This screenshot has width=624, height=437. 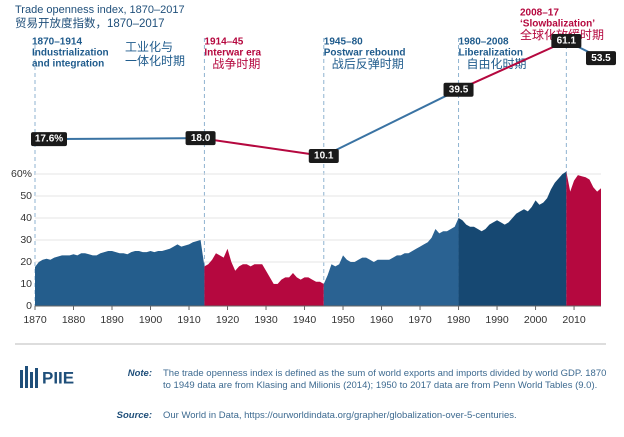 What do you see at coordinates (536, 320) in the screenshot?
I see `x-tick-label: 2000` at bounding box center [536, 320].